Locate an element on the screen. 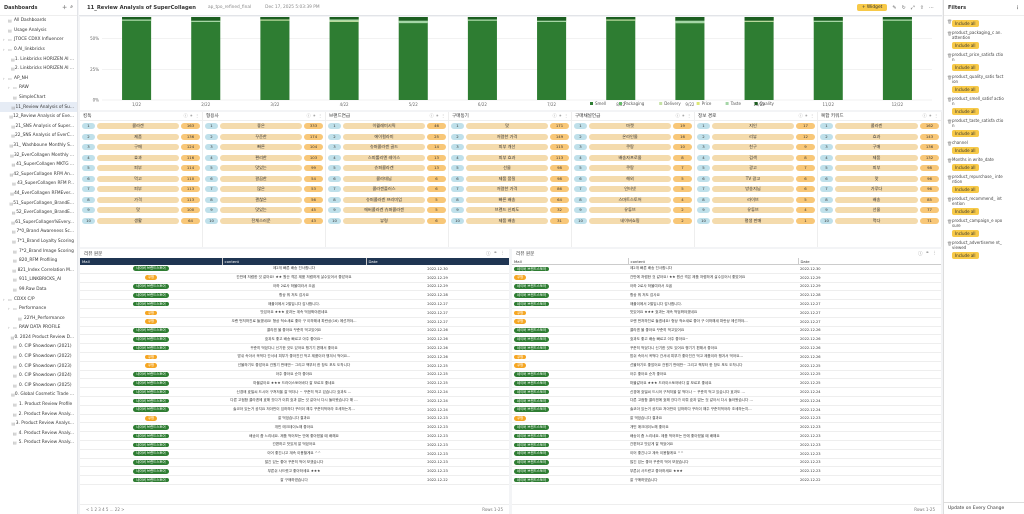  table-row: 쿠팡 맛있어요 ★★★ 효과는 계속 먹엄봐야겠네요 2022.12.27 is located at coordinates (726, 313).